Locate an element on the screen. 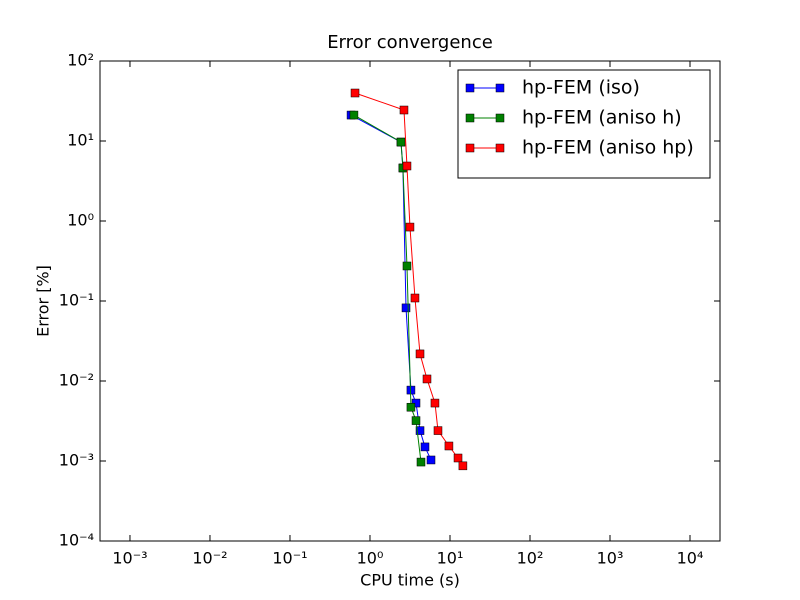 The image size is (800, 600). x-tick-label: 10⁻³ is located at coordinates (129, 558).